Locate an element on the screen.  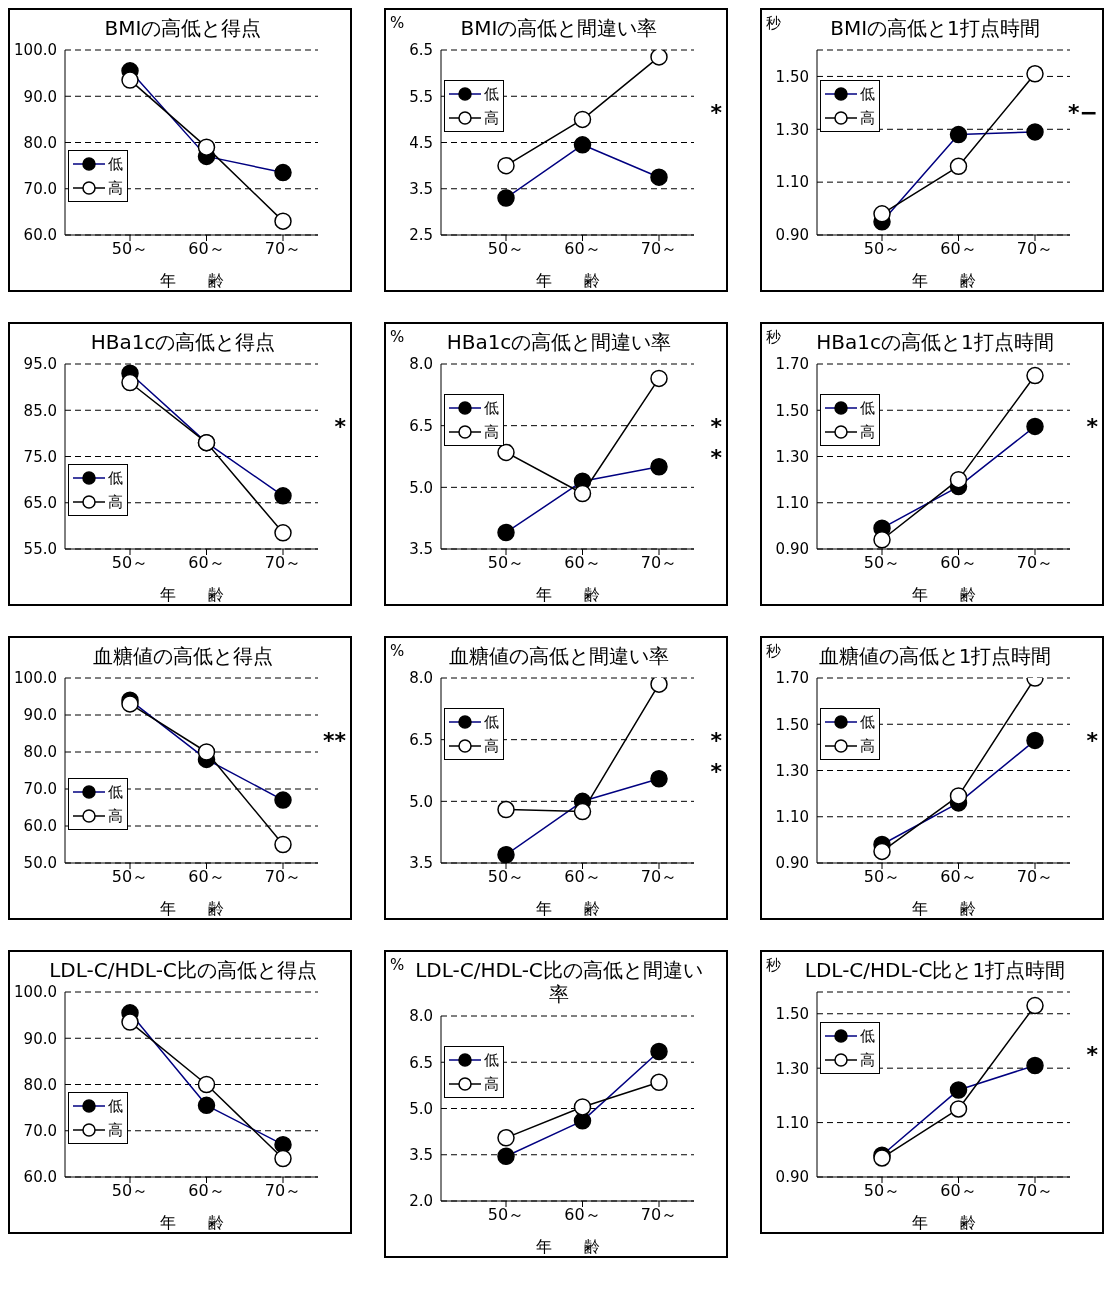
chart-title: 血糖値の高低と1打点時間 is located at coordinates (935, 656).